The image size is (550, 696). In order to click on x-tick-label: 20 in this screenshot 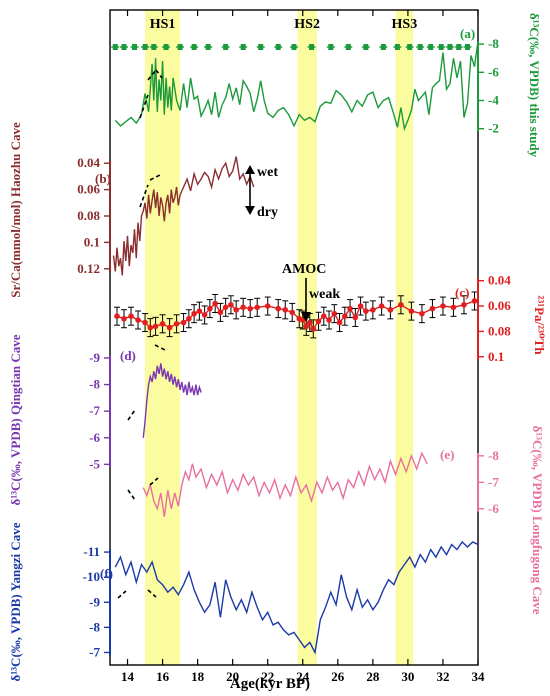, I will do `click(232, 676)`.